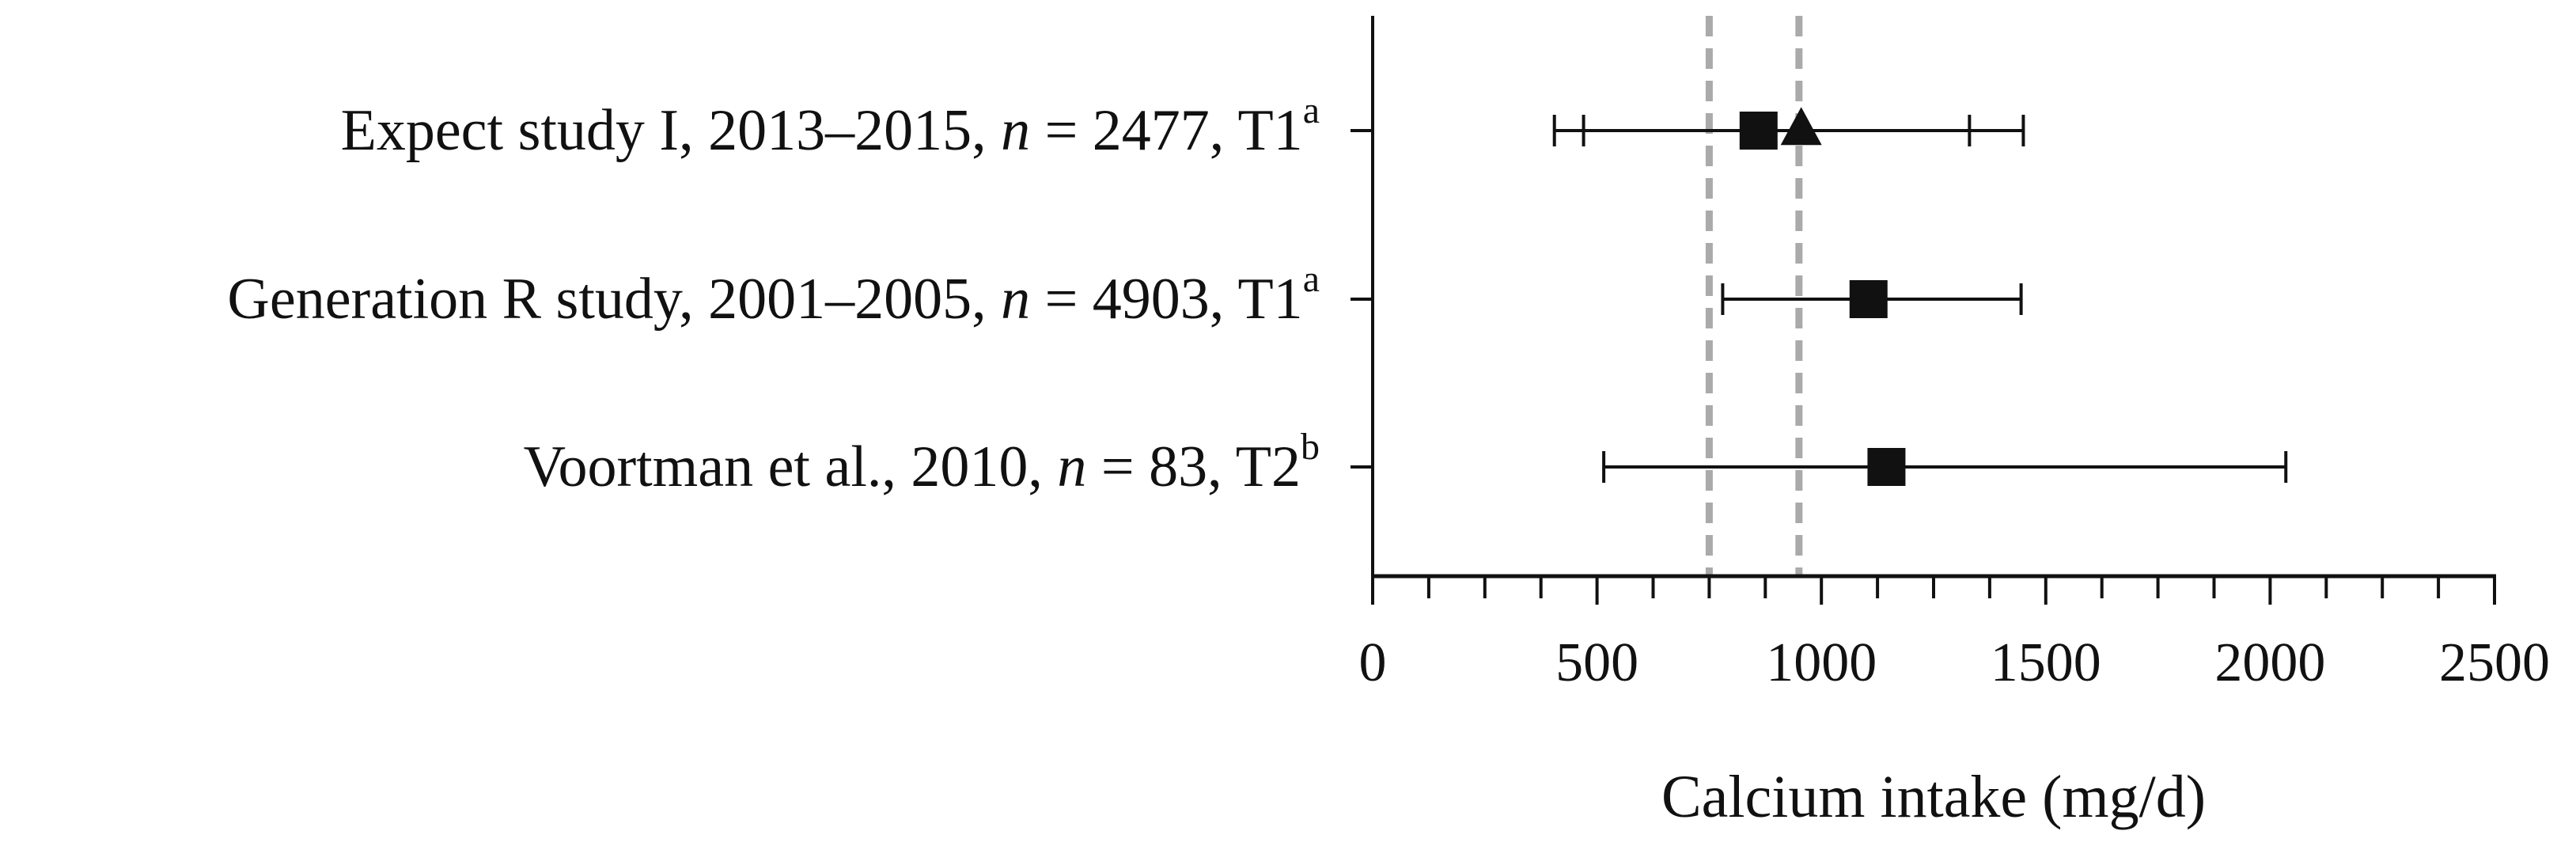 This screenshot has width=2576, height=850. Describe the element at coordinates (1193, 466) in the screenshot. I see `row-label-part: = 83, T2` at that location.